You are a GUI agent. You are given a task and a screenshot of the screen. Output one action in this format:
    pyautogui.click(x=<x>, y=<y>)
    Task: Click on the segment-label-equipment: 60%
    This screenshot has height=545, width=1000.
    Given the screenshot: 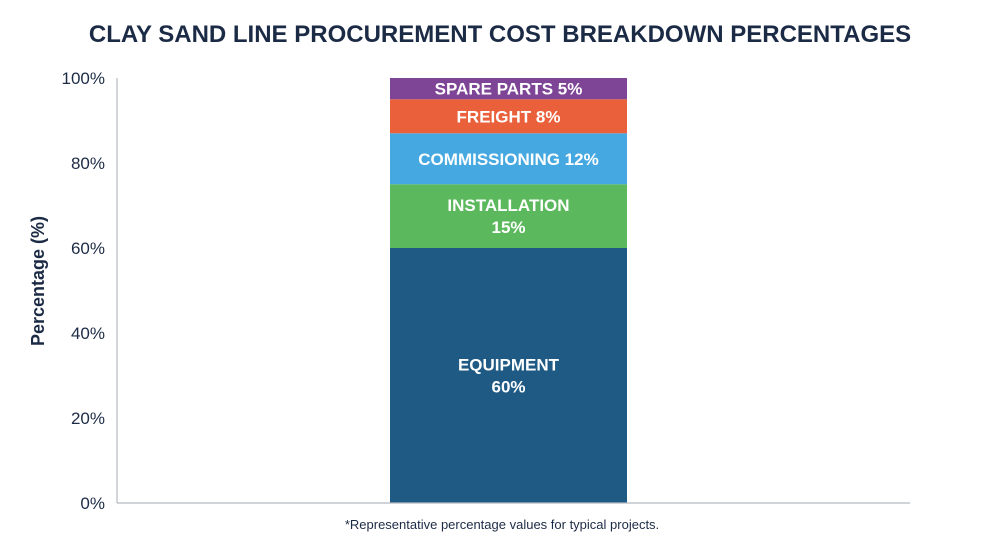 What is the action you would take?
    pyautogui.click(x=508, y=387)
    